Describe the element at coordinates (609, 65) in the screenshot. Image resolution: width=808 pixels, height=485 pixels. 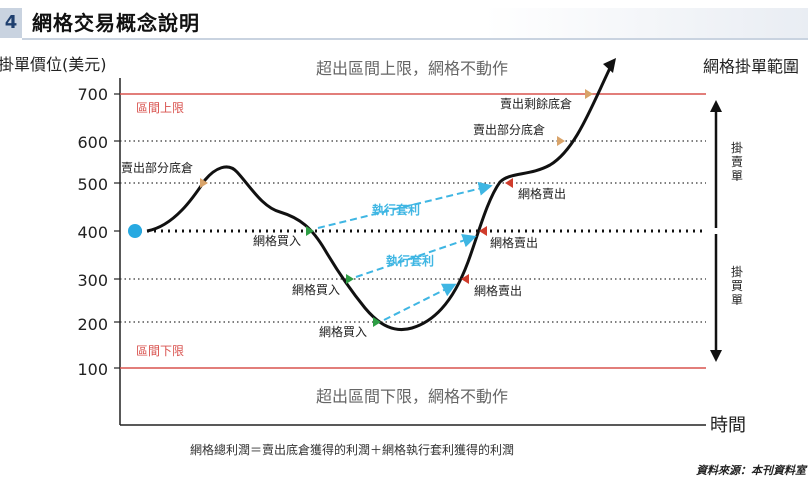
I see `price-curve-arrowhead` at that location.